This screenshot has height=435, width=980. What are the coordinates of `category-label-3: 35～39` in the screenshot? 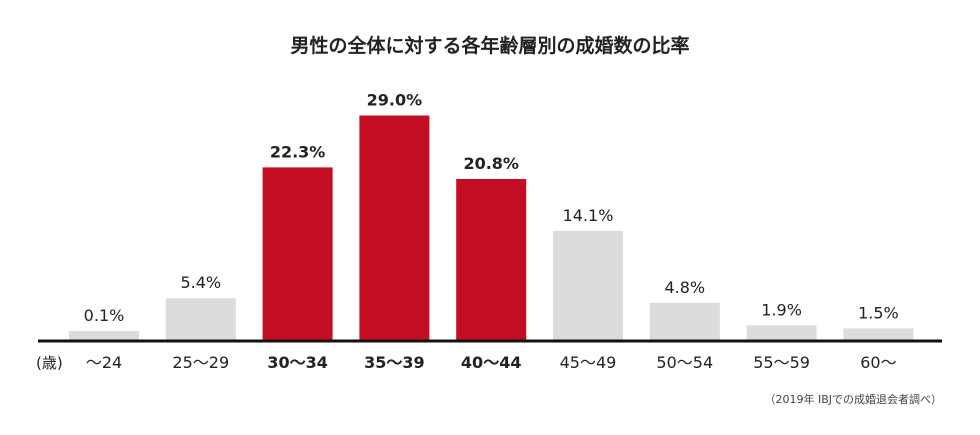 It's located at (394, 362).